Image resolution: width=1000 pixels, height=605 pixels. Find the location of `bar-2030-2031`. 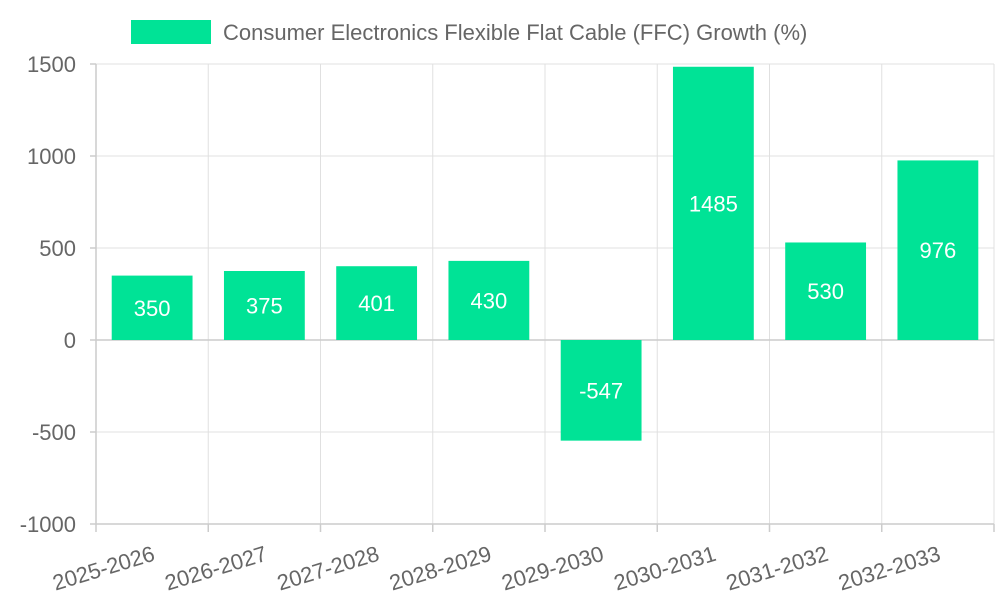

bar-2030-2031 is located at coordinates (713, 203).